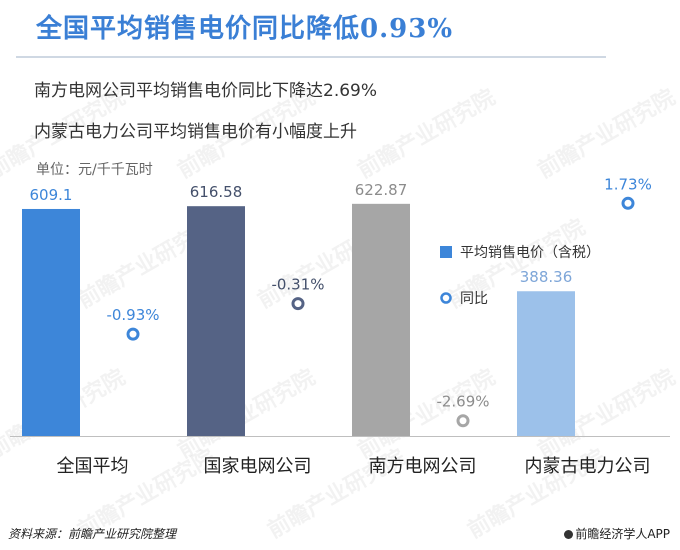 The image size is (680, 550). I want to click on legend-bar-swatch, so click(446, 252).